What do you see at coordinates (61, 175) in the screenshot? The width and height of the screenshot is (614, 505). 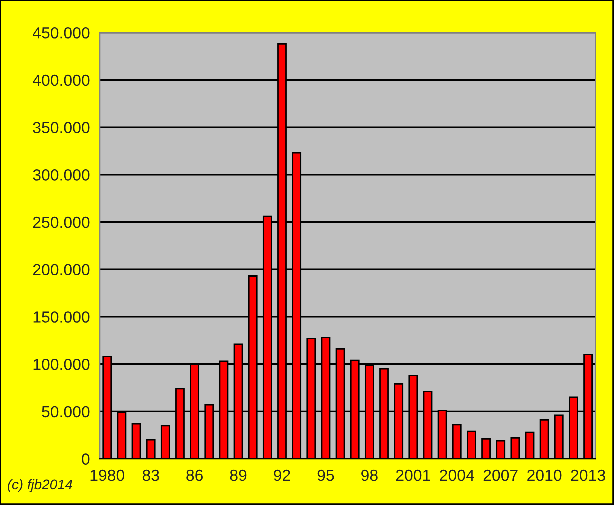 I see `y-tick-label: 300.000` at bounding box center [61, 175].